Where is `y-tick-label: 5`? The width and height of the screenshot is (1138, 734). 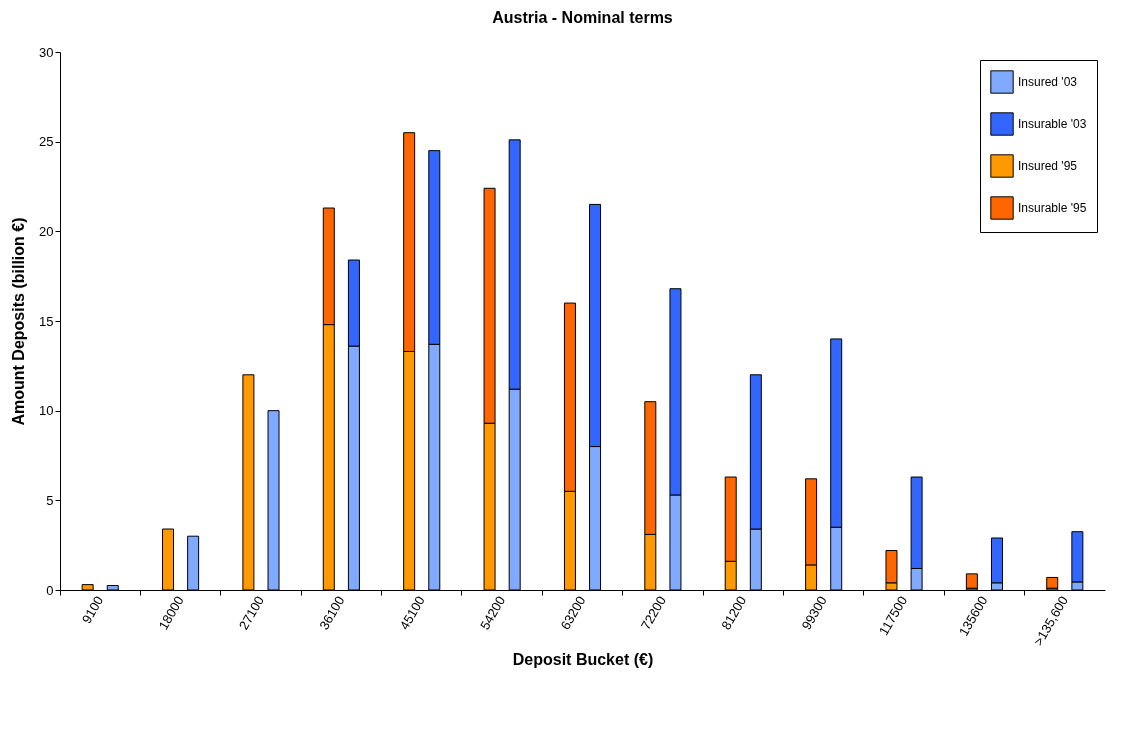
y-tick-label: 5 is located at coordinates (50, 500).